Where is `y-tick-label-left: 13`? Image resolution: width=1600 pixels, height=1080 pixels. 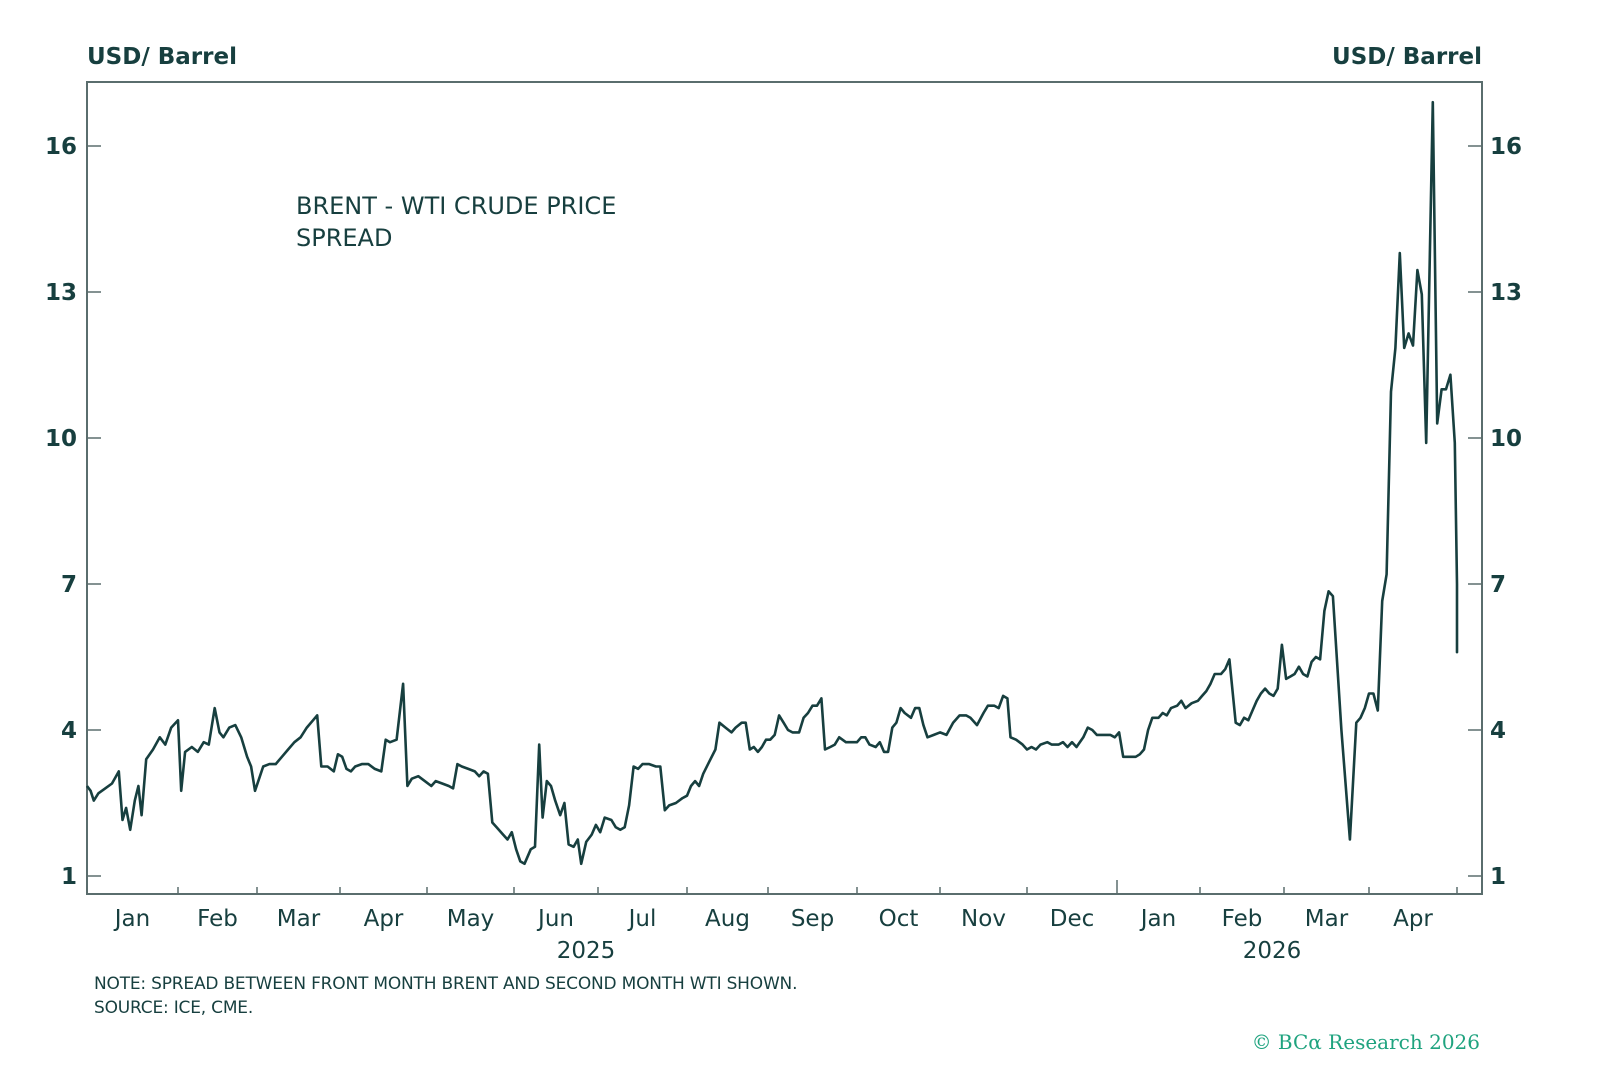 y-tick-label-left: 13 is located at coordinates (61, 293).